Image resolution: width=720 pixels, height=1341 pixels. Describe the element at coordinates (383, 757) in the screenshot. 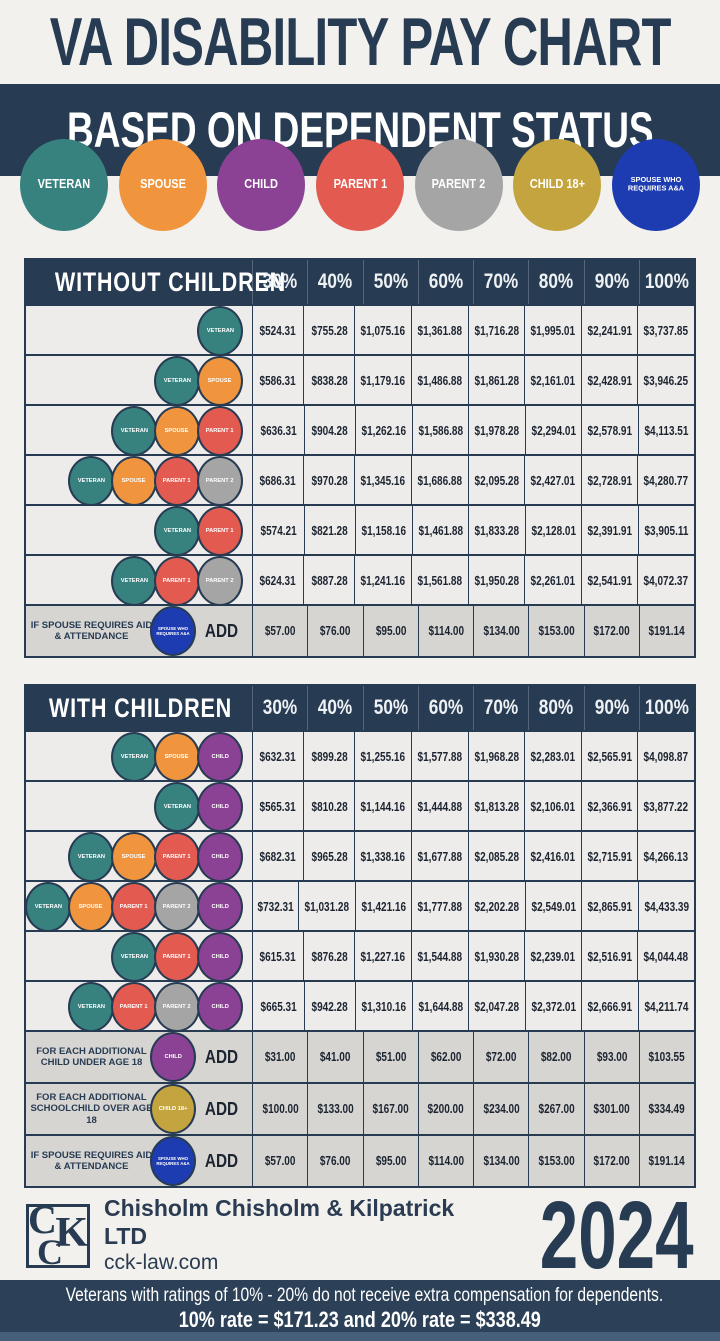

I see `rate-value: $1,255.16` at that location.